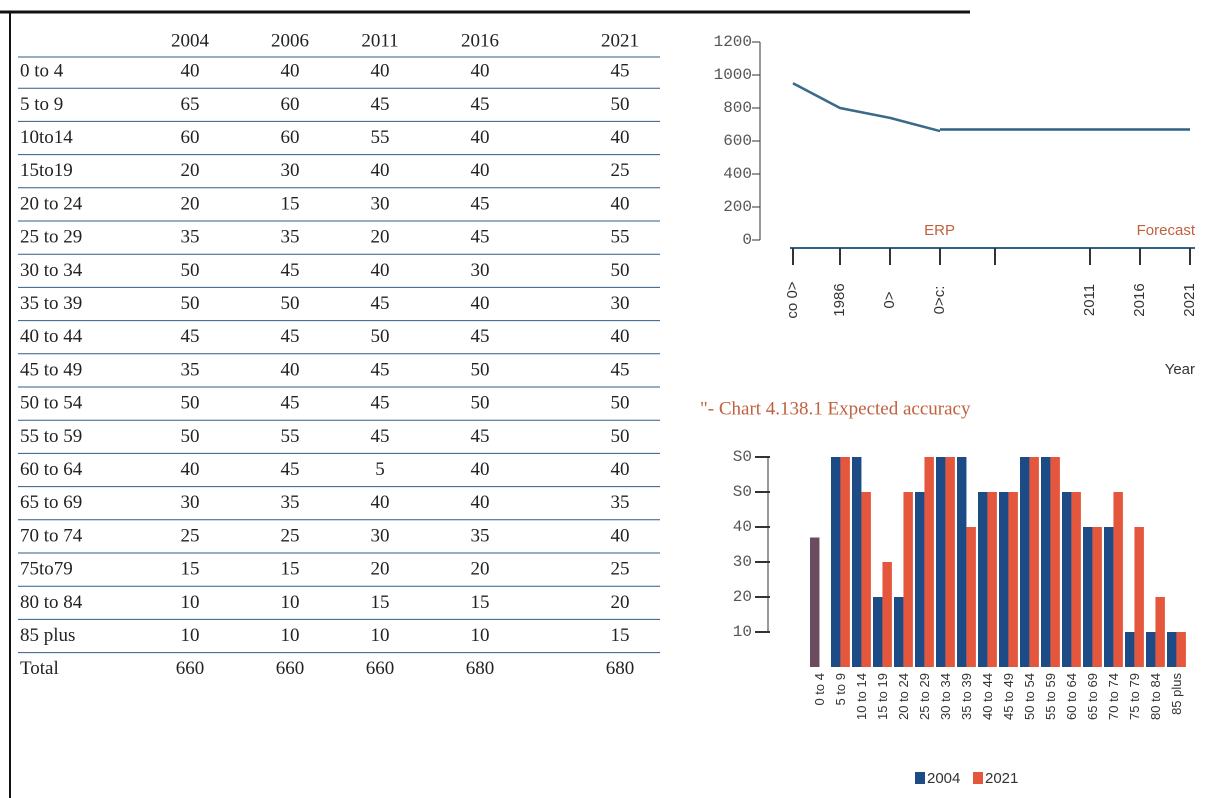 Image resolution: width=1211 pixels, height=798 pixels. Describe the element at coordinates (742, 457) in the screenshot. I see `y-tick-label: S0` at that location.